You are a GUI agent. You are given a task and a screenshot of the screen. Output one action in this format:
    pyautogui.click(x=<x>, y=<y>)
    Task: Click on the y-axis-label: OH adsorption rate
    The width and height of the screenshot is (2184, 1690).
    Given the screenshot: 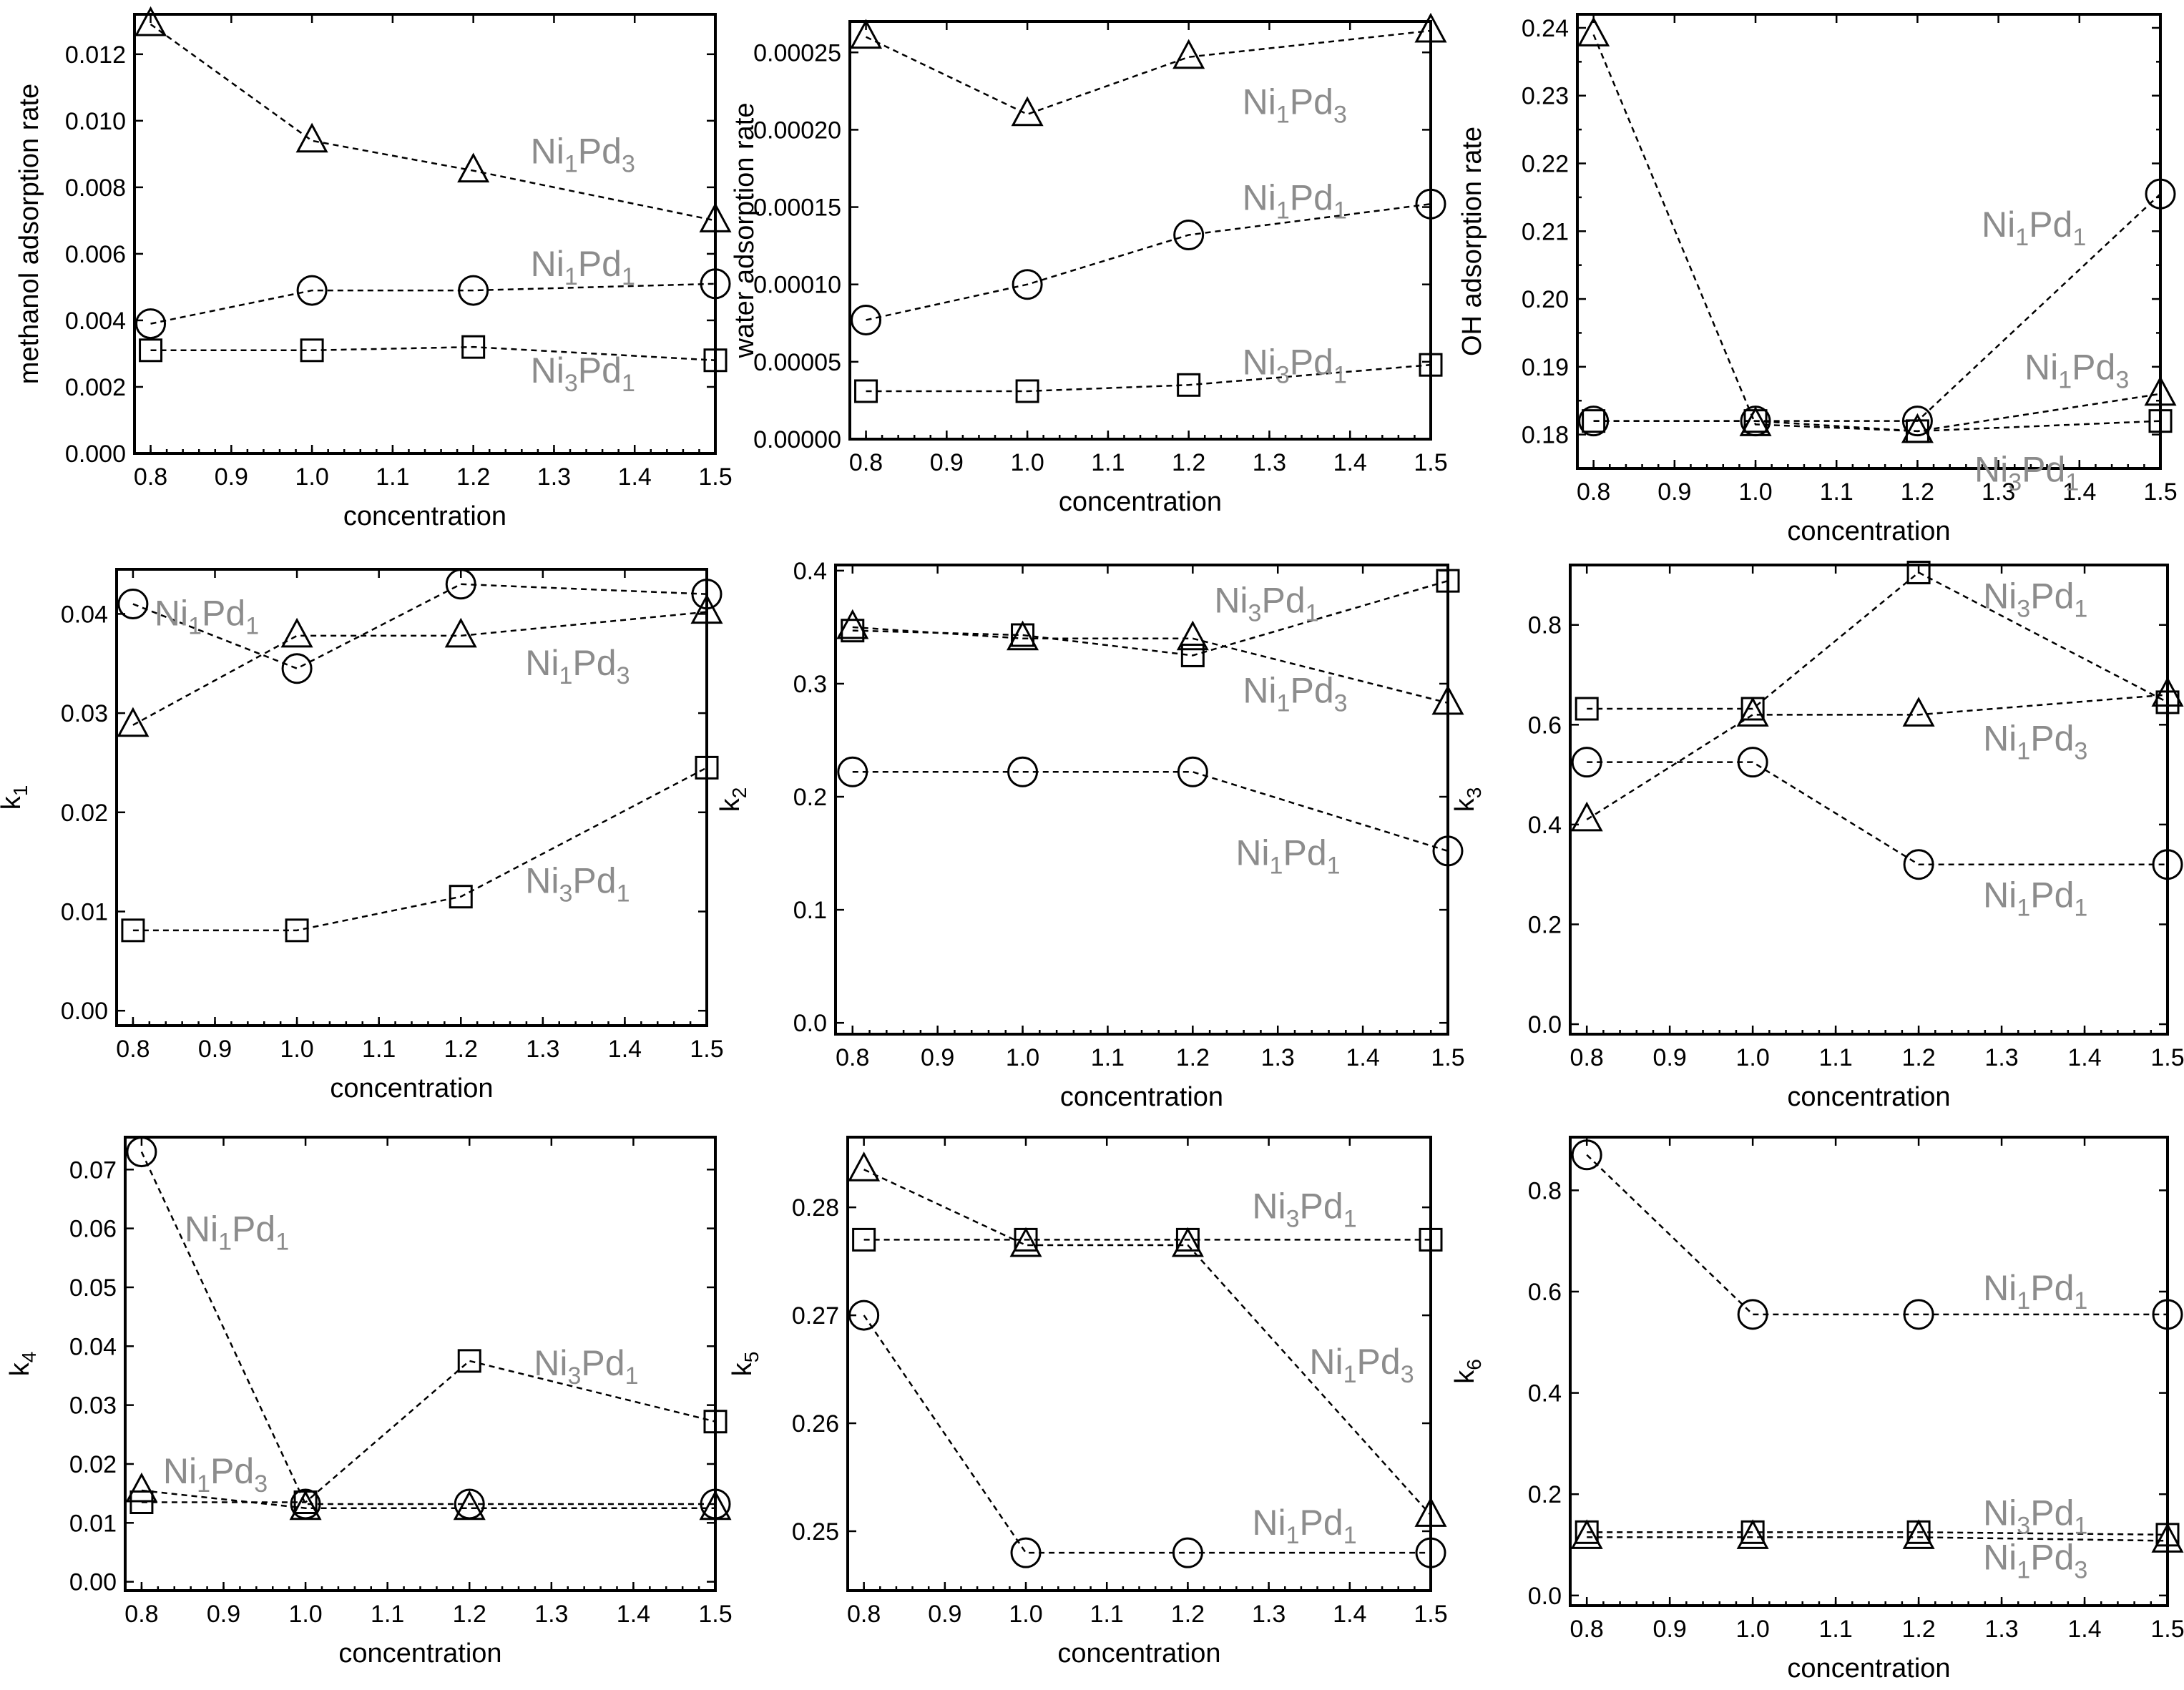 What is the action you would take?
    pyautogui.click(x=1472, y=241)
    